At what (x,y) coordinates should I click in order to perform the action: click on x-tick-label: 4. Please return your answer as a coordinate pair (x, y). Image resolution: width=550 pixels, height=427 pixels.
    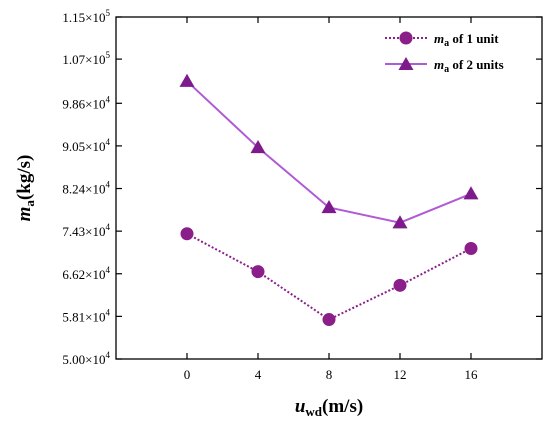
    Looking at the image, I should click on (258, 374).